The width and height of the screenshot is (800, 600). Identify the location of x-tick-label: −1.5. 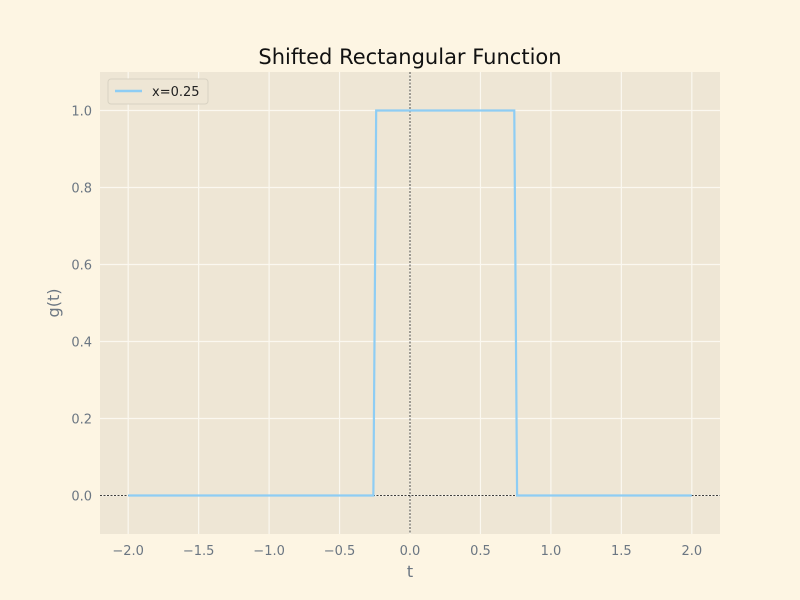
(199, 551).